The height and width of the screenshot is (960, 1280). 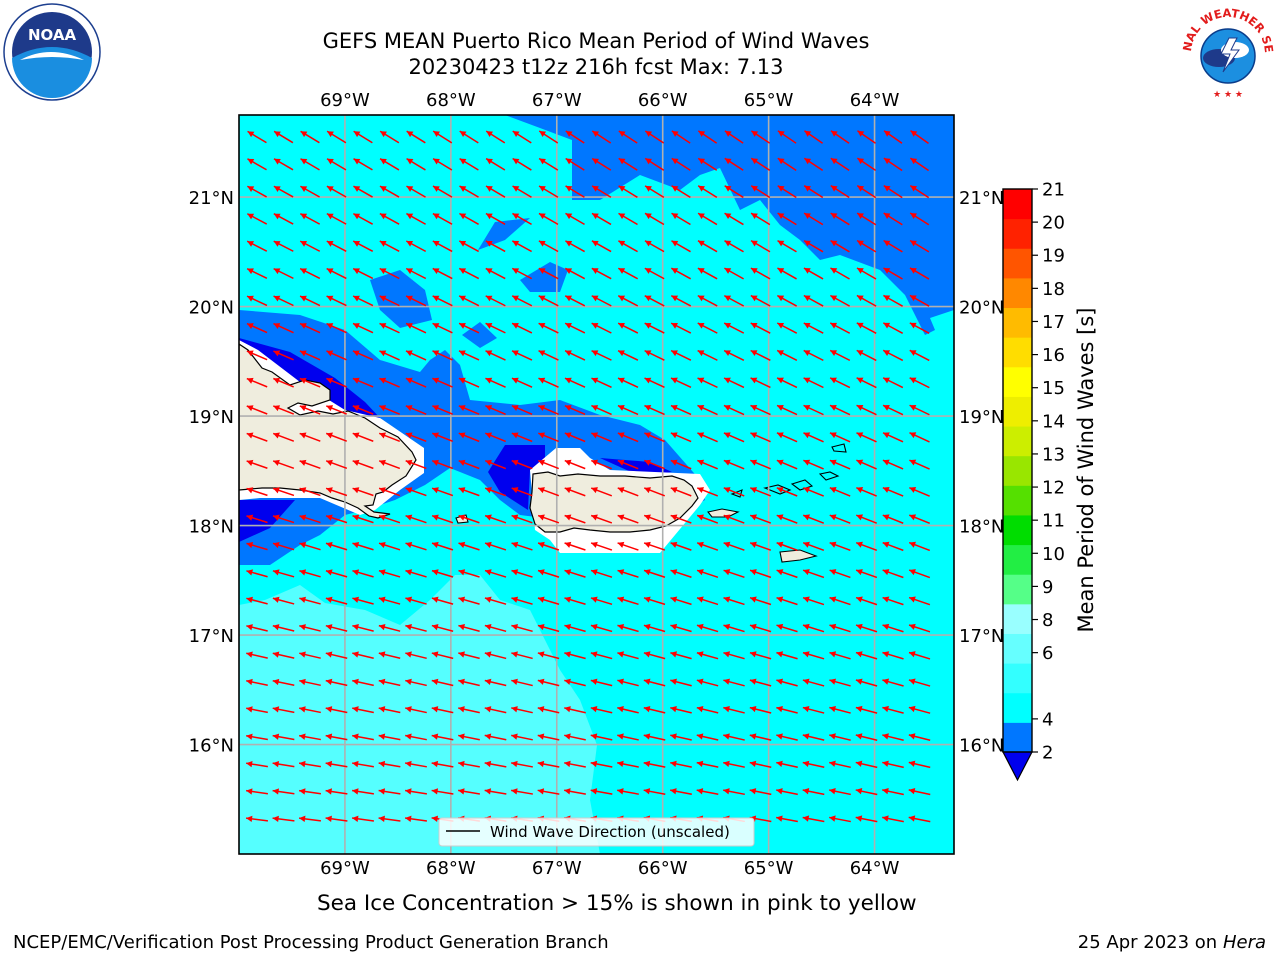 What do you see at coordinates (211, 636) in the screenshot?
I see `lat-label-left: 17°N` at bounding box center [211, 636].